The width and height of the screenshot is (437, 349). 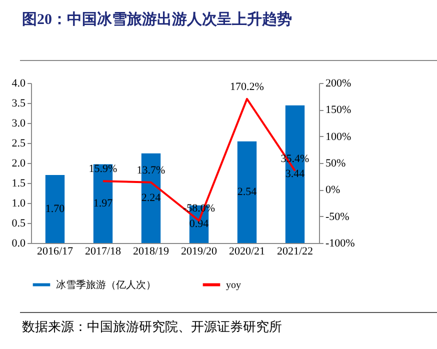 I want to click on source-note: 数据来源：中国旅游研究院、开源证券研究所, so click(x=152, y=327).